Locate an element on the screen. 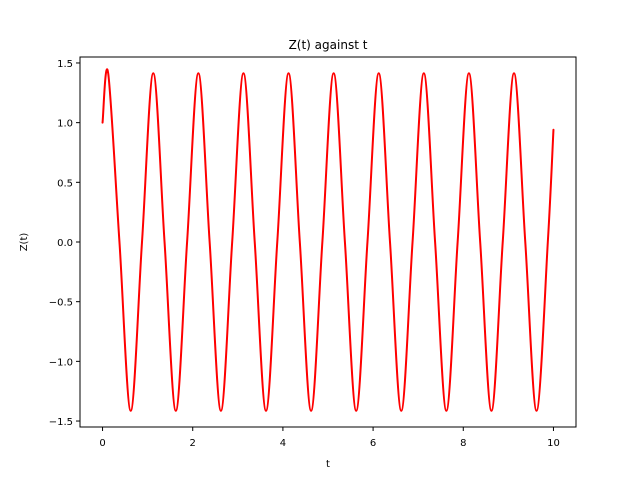 Image resolution: width=640 pixels, height=484 pixels. x-tick-label: 0 is located at coordinates (102, 443).